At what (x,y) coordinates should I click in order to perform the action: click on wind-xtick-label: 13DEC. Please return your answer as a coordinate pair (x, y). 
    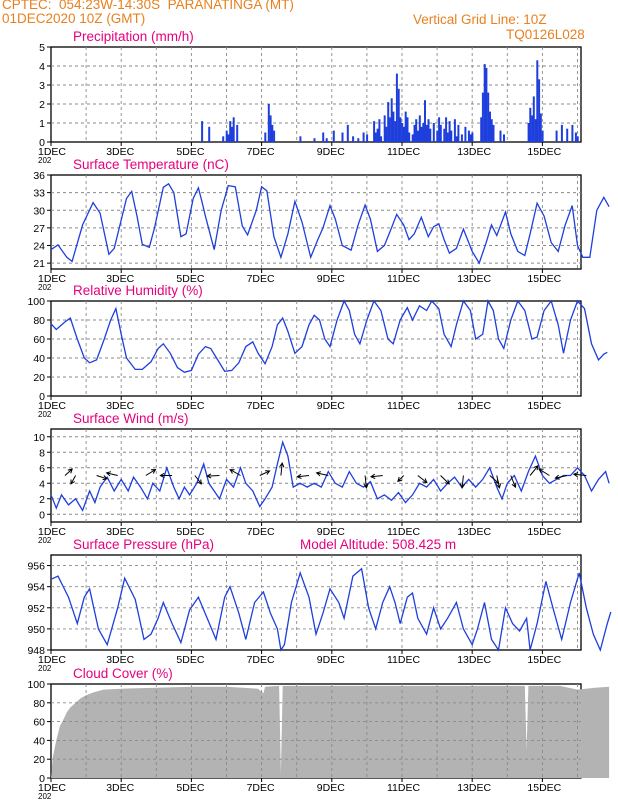
    Looking at the image, I should click on (474, 532).